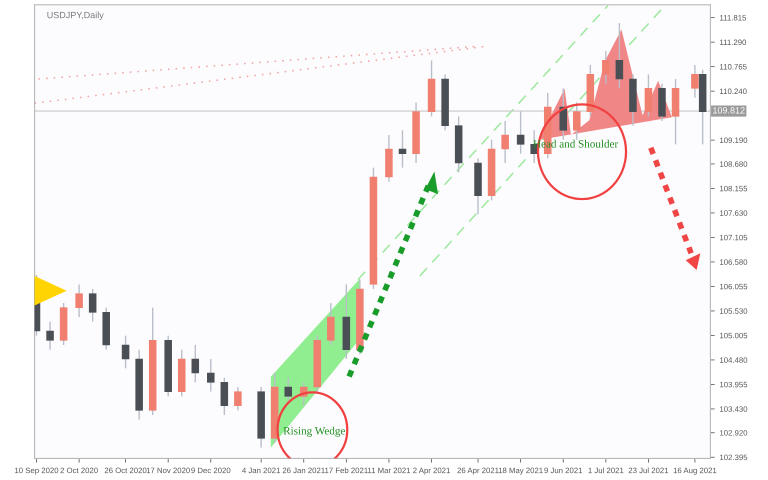 This screenshot has width=768, height=480. I want to click on text: USDJPY,Daily, so click(75, 16).